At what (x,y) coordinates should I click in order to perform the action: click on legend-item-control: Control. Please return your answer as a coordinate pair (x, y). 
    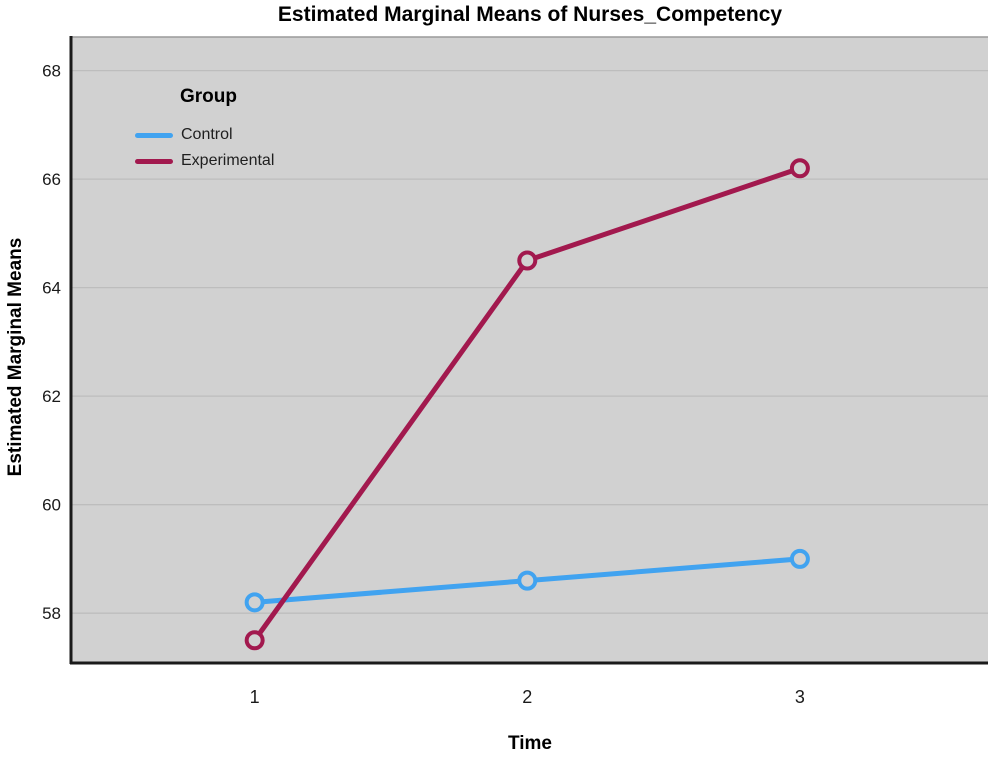
    Looking at the image, I should click on (204, 135).